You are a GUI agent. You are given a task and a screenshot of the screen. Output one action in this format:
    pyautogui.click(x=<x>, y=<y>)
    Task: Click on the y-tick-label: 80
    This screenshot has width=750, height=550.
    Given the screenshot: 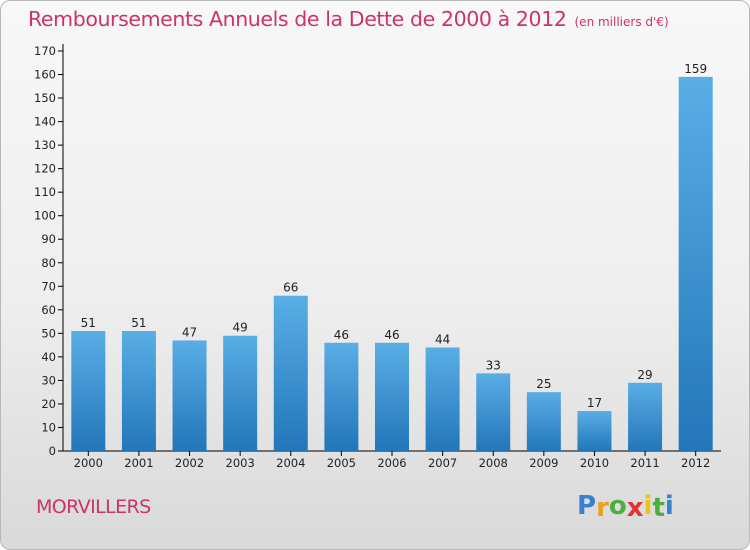 What is the action you would take?
    pyautogui.click(x=48, y=263)
    